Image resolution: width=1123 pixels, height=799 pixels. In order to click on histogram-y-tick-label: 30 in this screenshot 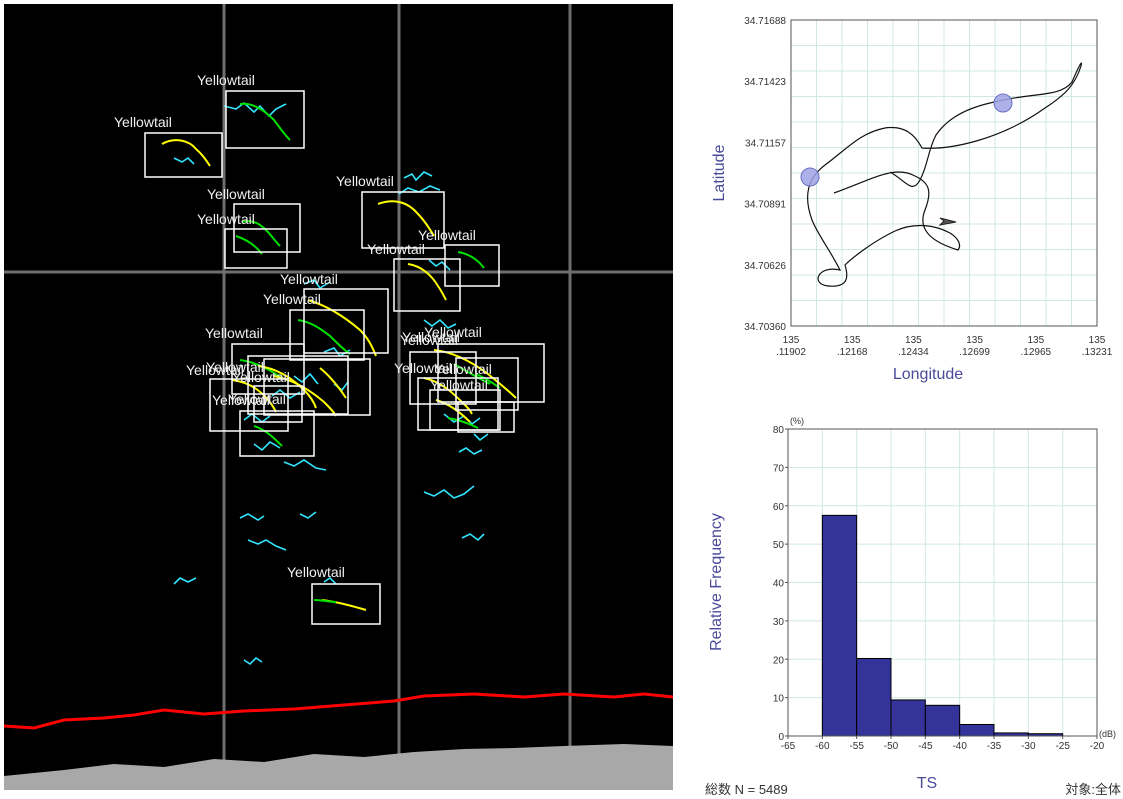, I will do `click(779, 622)`.